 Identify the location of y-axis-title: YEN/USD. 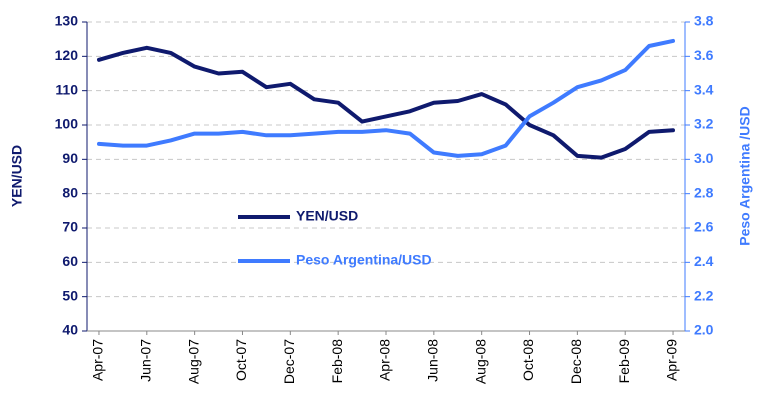
(17, 176).